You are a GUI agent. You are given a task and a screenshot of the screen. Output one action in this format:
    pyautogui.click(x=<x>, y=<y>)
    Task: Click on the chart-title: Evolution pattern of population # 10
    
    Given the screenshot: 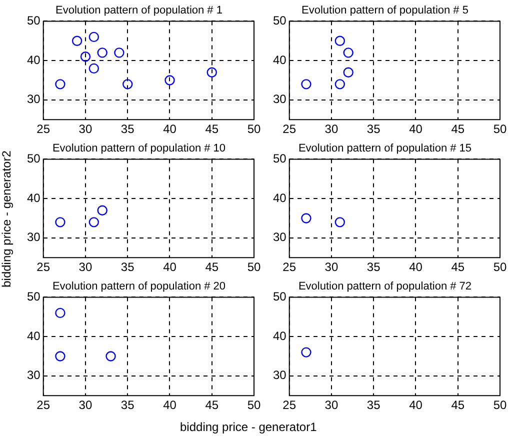 What is the action you would take?
    pyautogui.click(x=139, y=148)
    